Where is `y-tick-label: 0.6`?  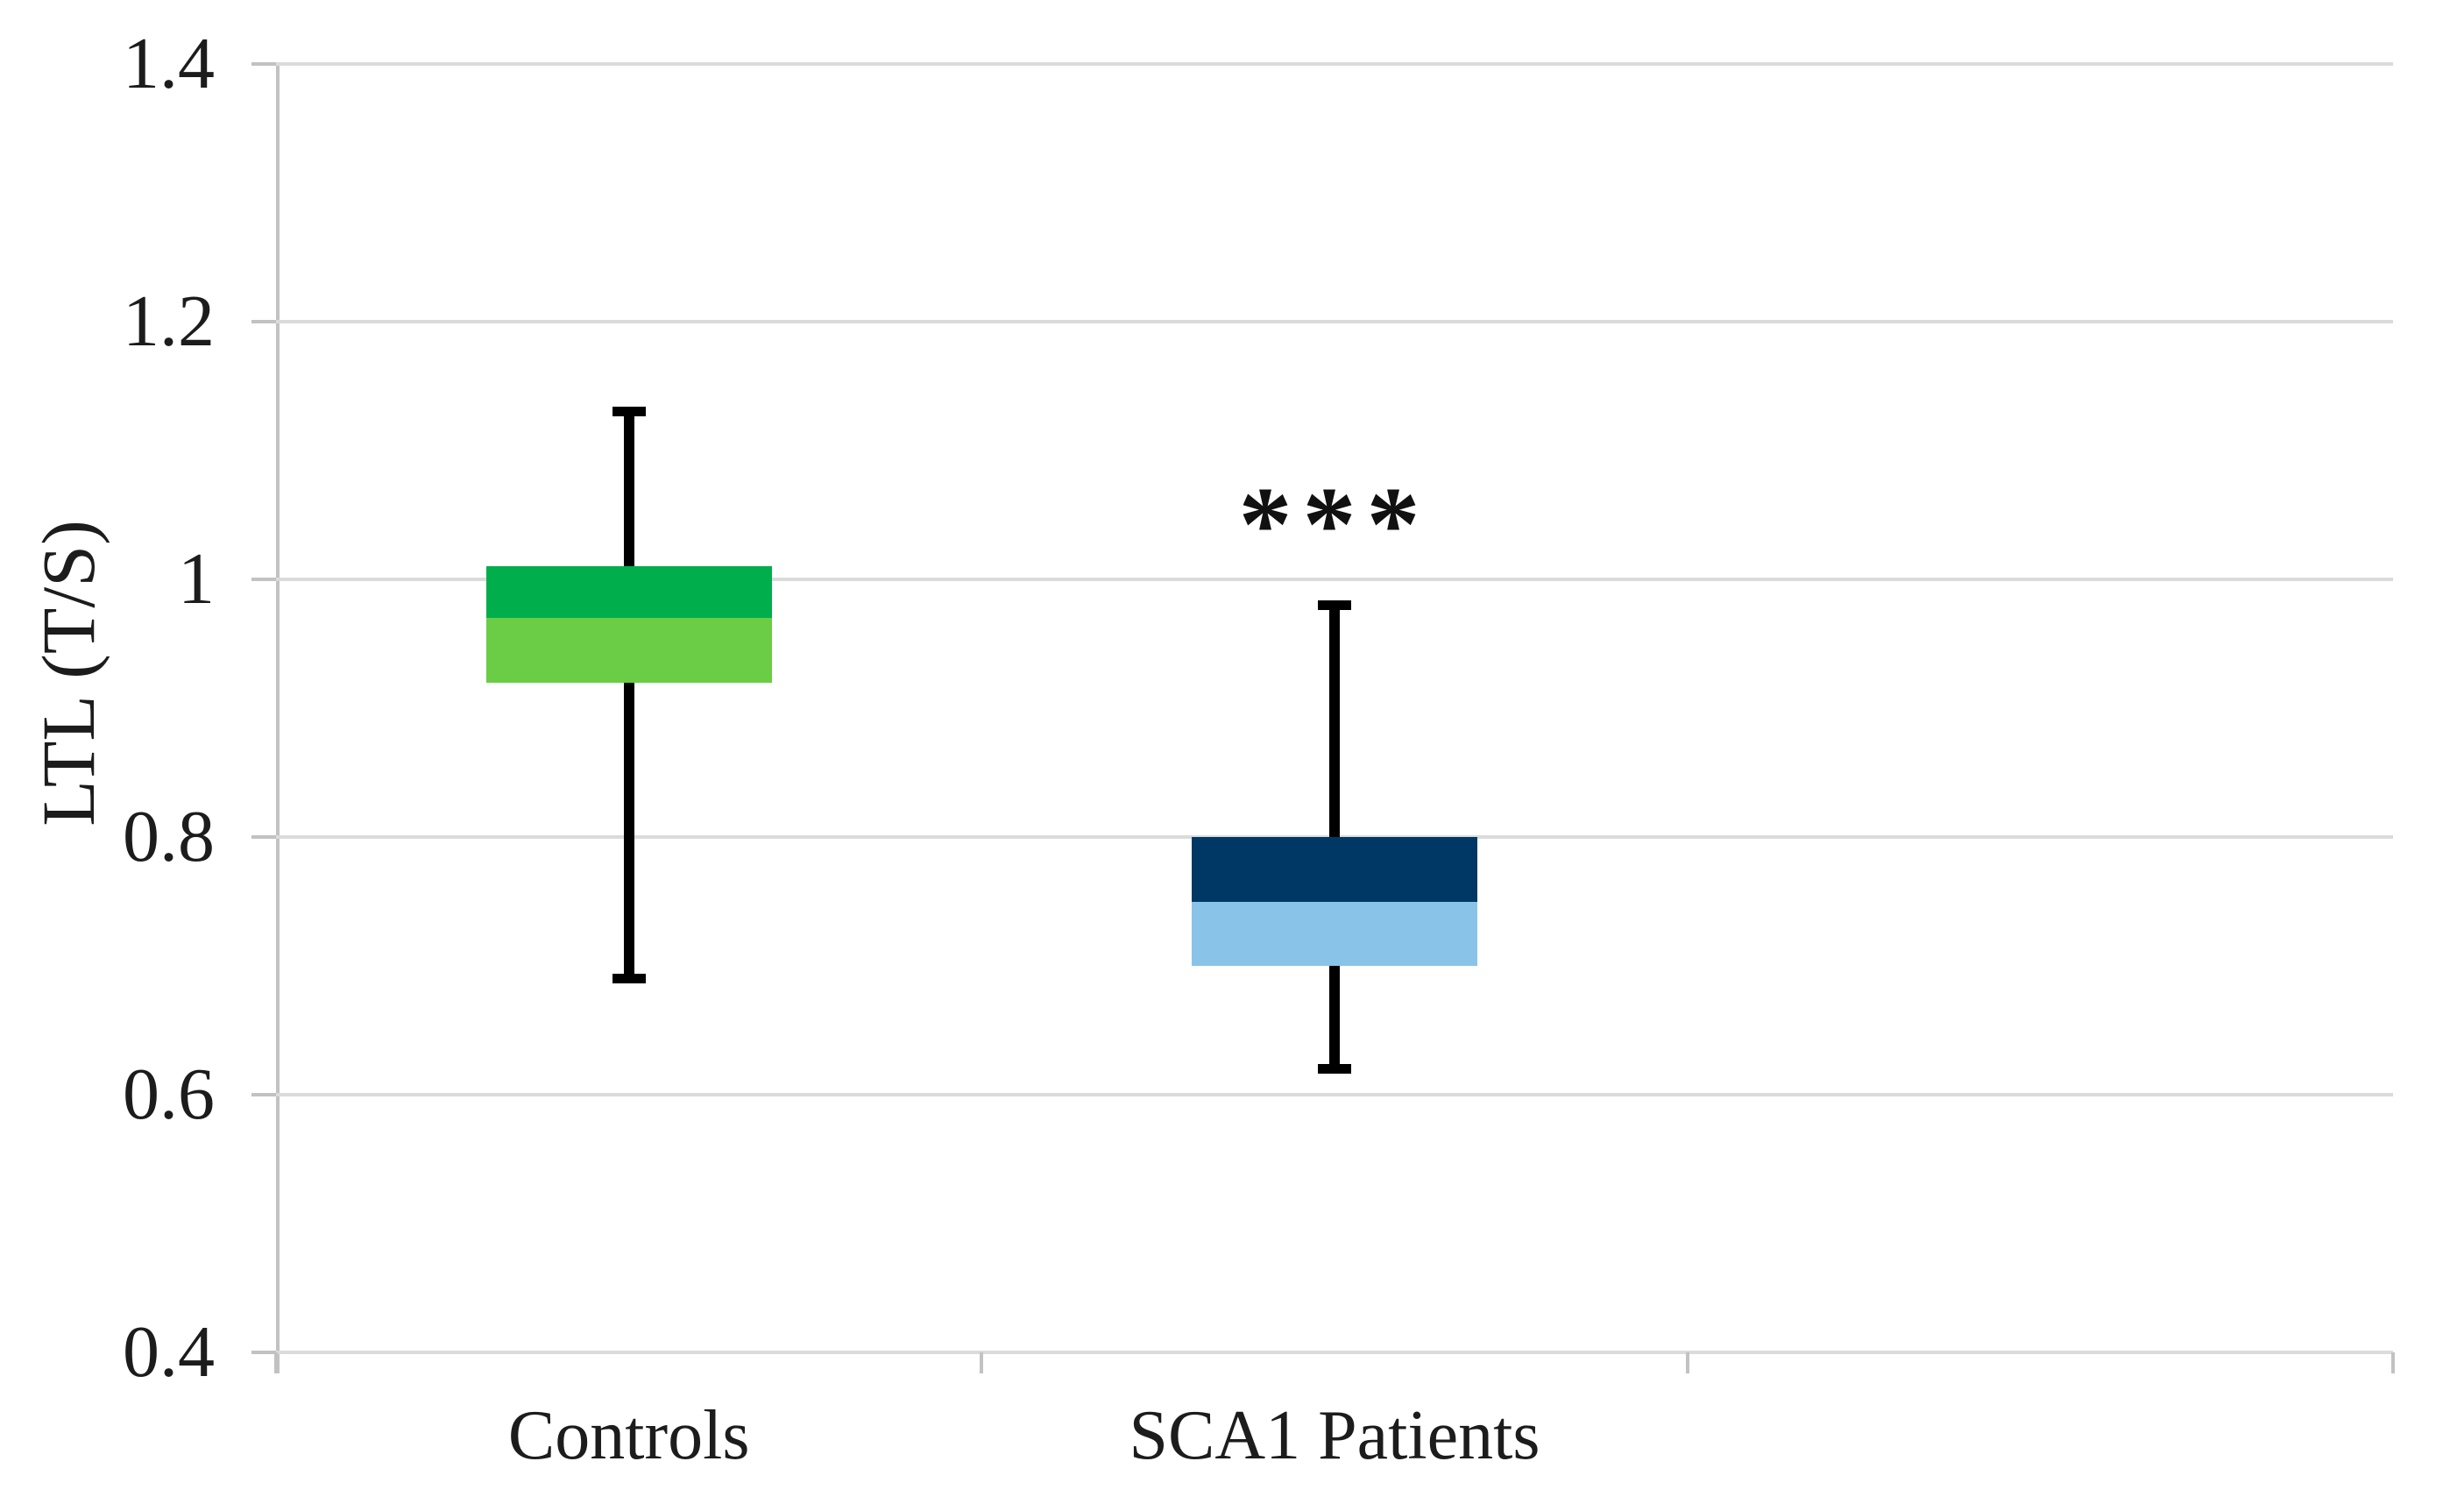 y-tick-label: 0.6 is located at coordinates (169, 1094).